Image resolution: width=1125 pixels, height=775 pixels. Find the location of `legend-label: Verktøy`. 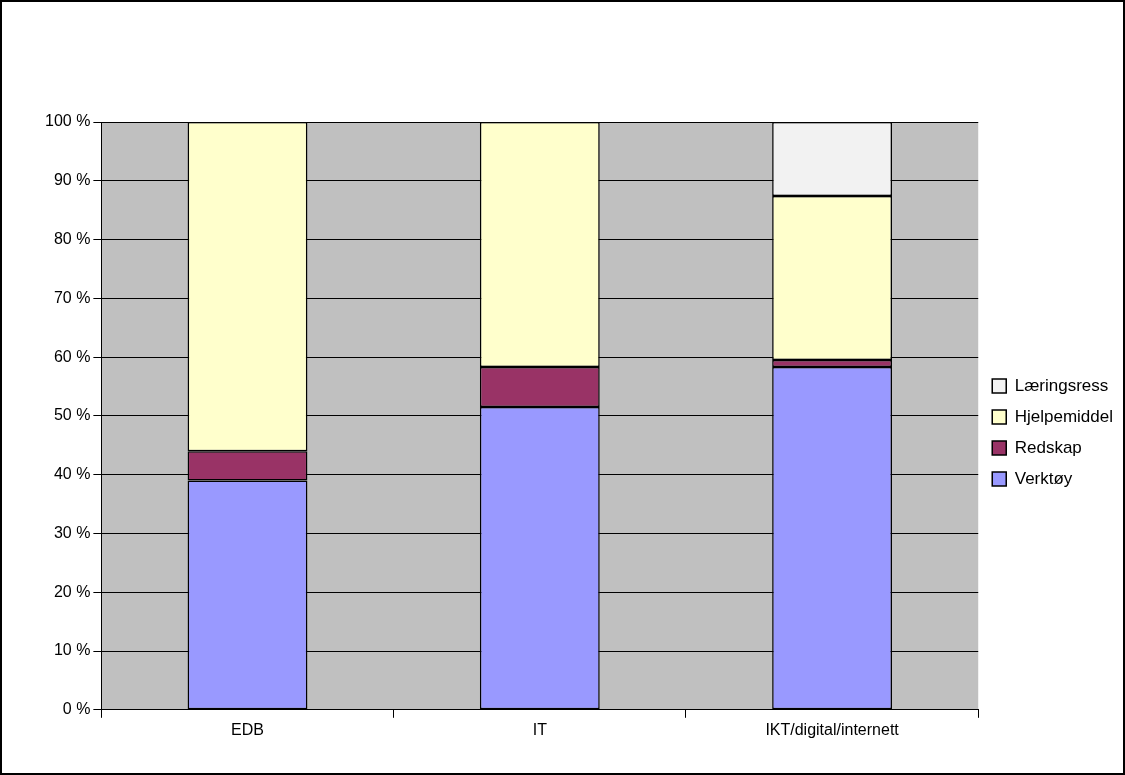

legend-label: Verktøy is located at coordinates (1043, 478).